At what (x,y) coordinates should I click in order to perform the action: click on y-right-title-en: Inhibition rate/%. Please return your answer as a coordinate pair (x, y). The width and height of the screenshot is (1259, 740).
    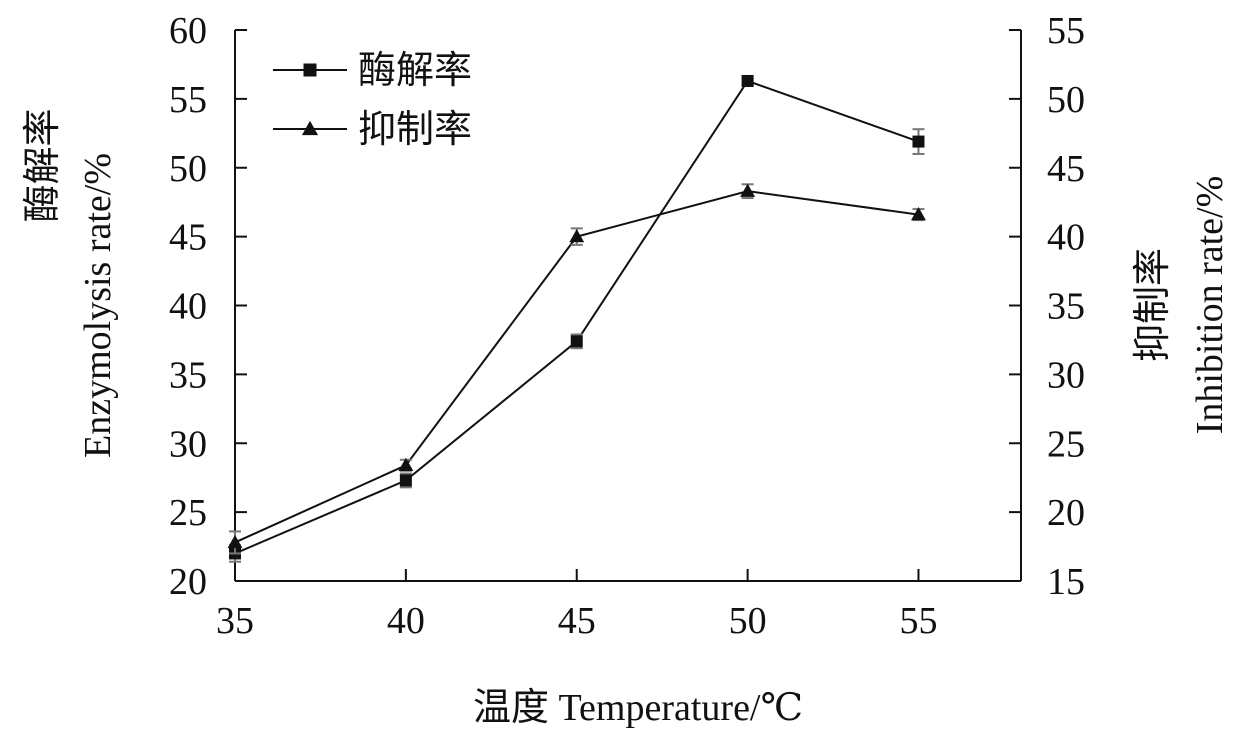
    Looking at the image, I should click on (1210, 305).